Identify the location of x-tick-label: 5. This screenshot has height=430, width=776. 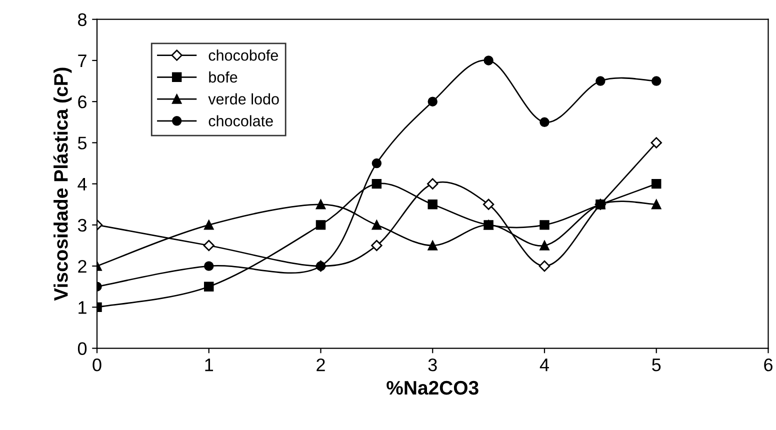
(656, 365).